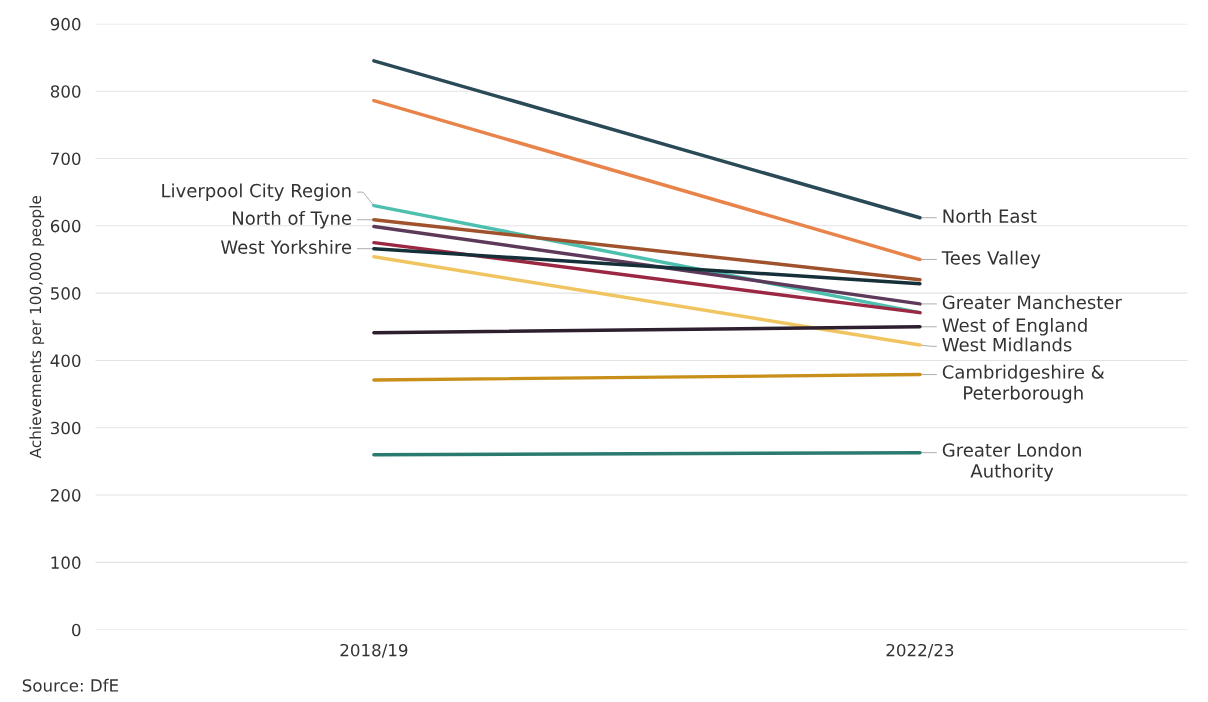  I want to click on annotation: Liverpool City Region, so click(256, 192).